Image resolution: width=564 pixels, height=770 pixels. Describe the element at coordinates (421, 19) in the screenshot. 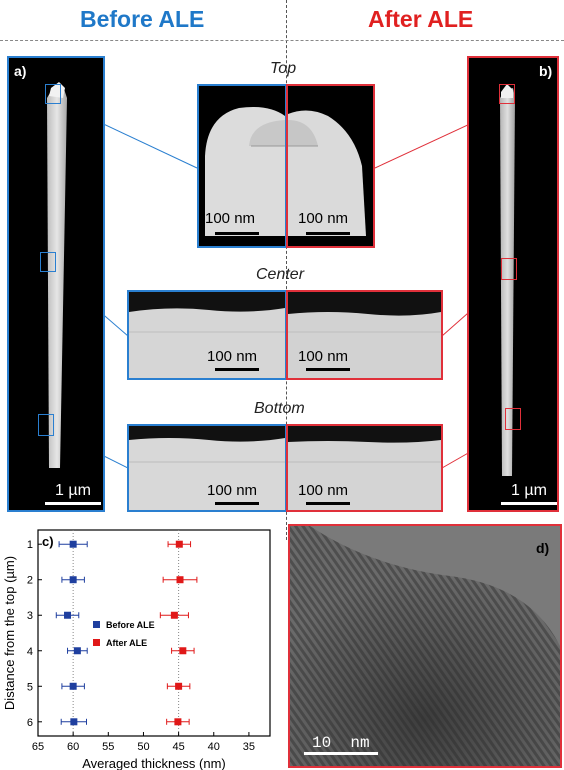

I see `after-ale-header: After ALE` at that location.